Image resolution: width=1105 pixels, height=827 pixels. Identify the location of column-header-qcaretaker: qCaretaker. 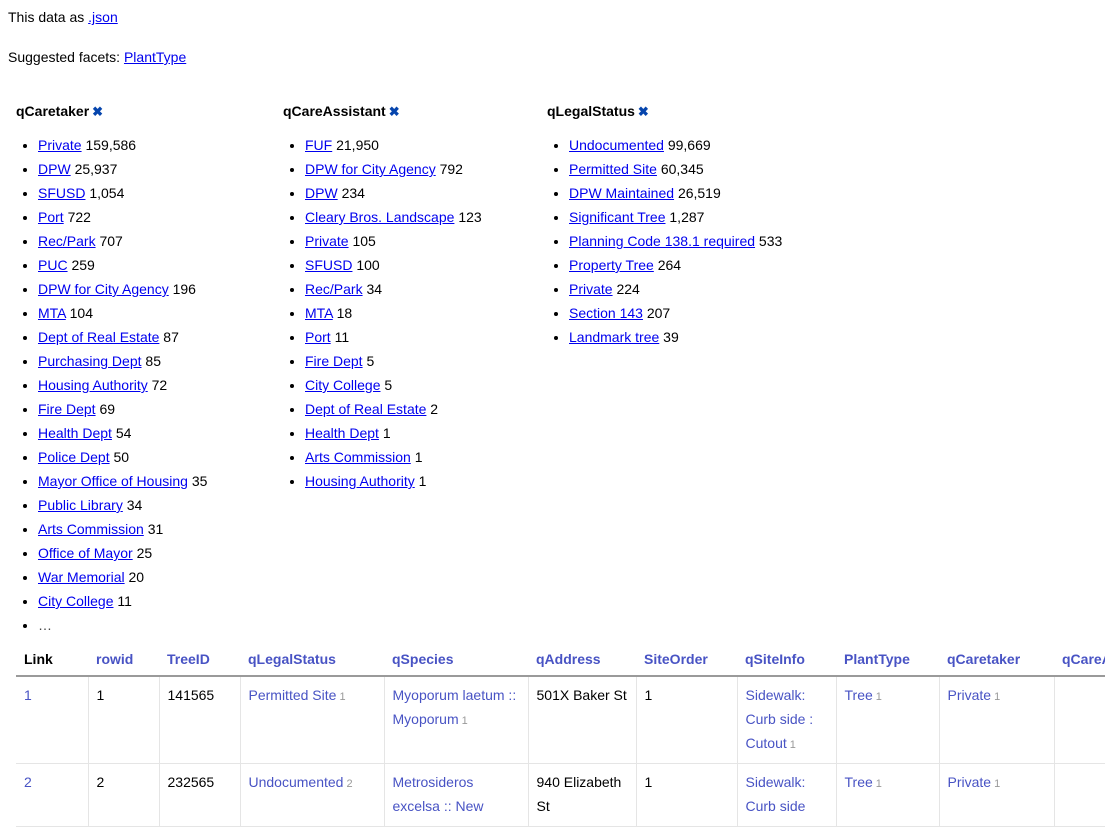
(996, 662).